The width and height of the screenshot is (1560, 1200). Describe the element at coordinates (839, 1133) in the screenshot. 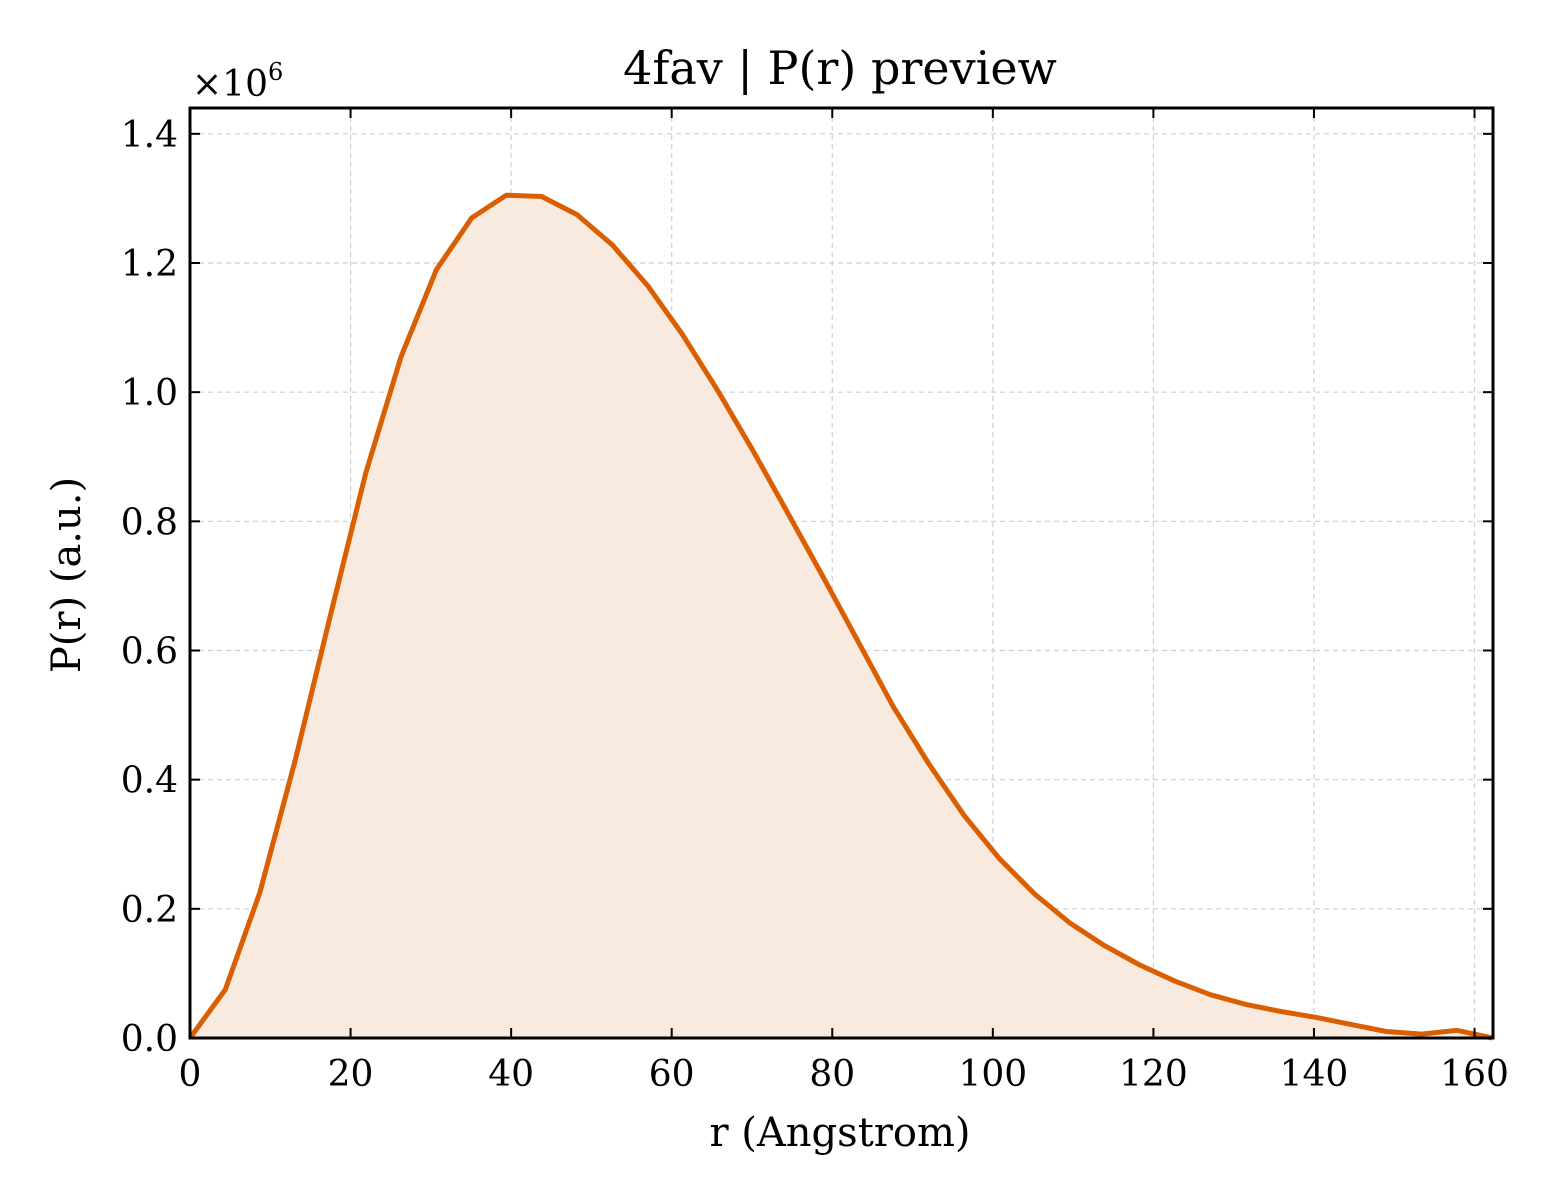

I see `x-axis-label: r (Angstrom)` at that location.